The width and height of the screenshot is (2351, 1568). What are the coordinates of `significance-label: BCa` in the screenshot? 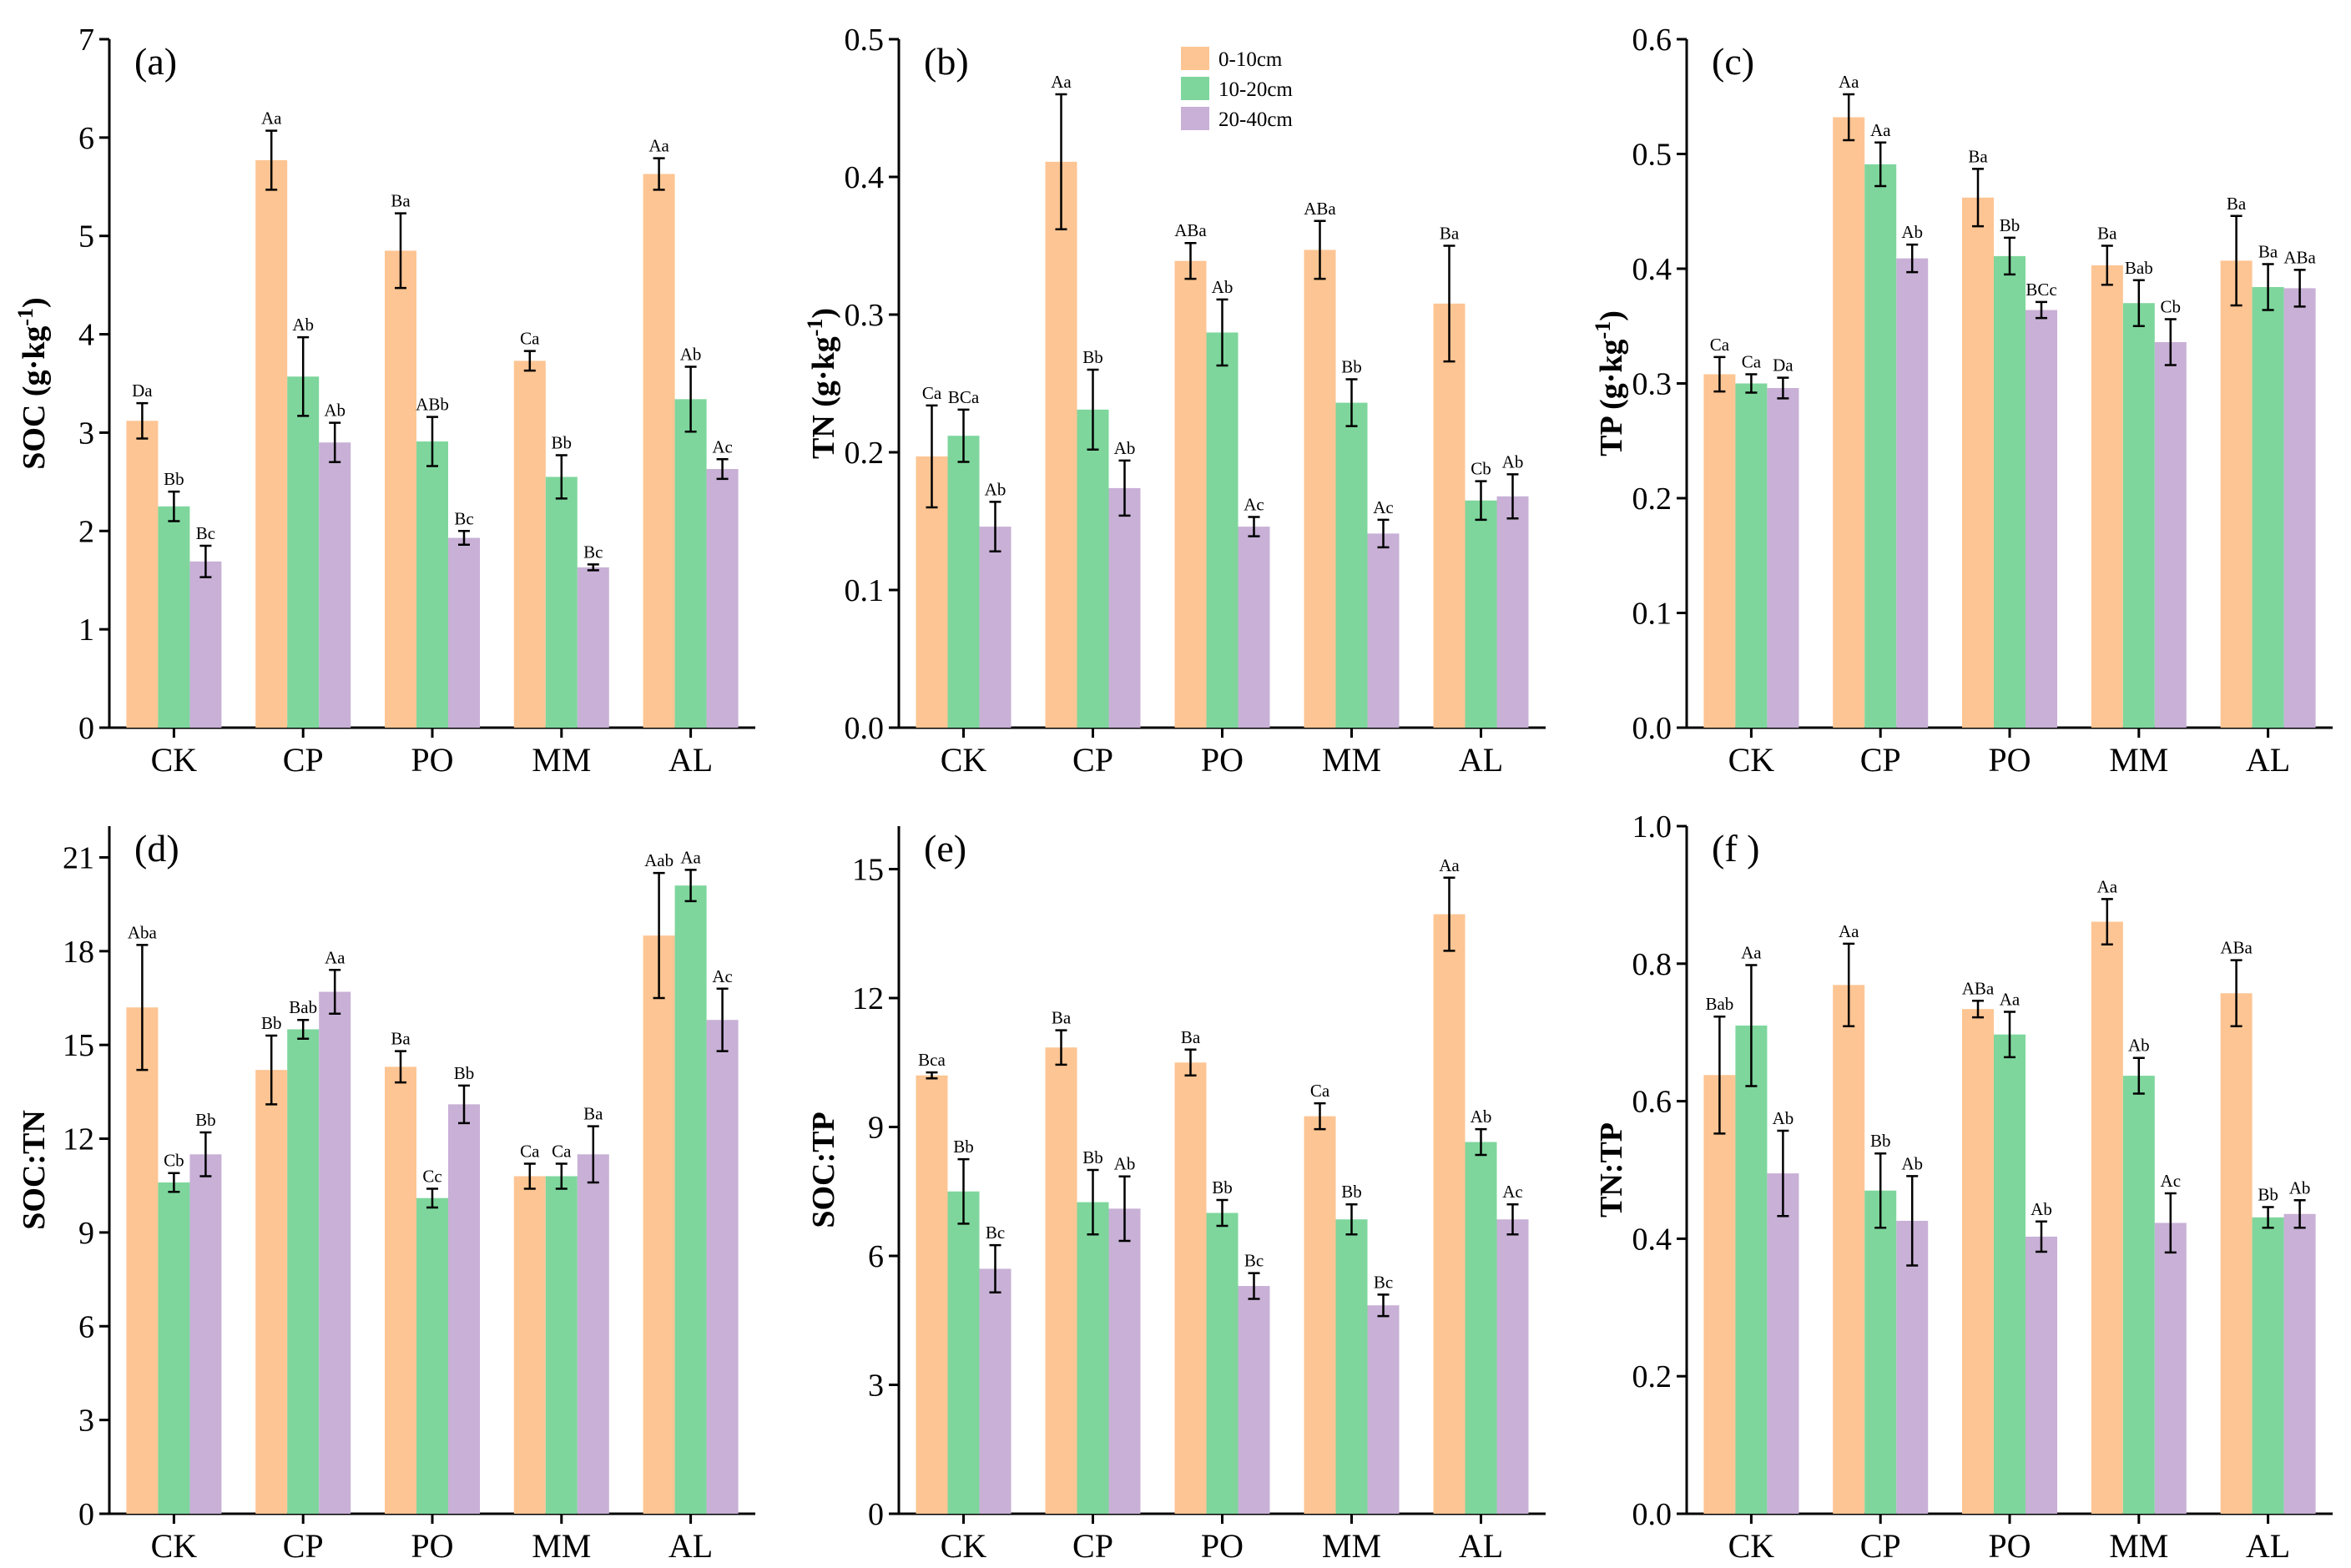 It's located at (964, 397).